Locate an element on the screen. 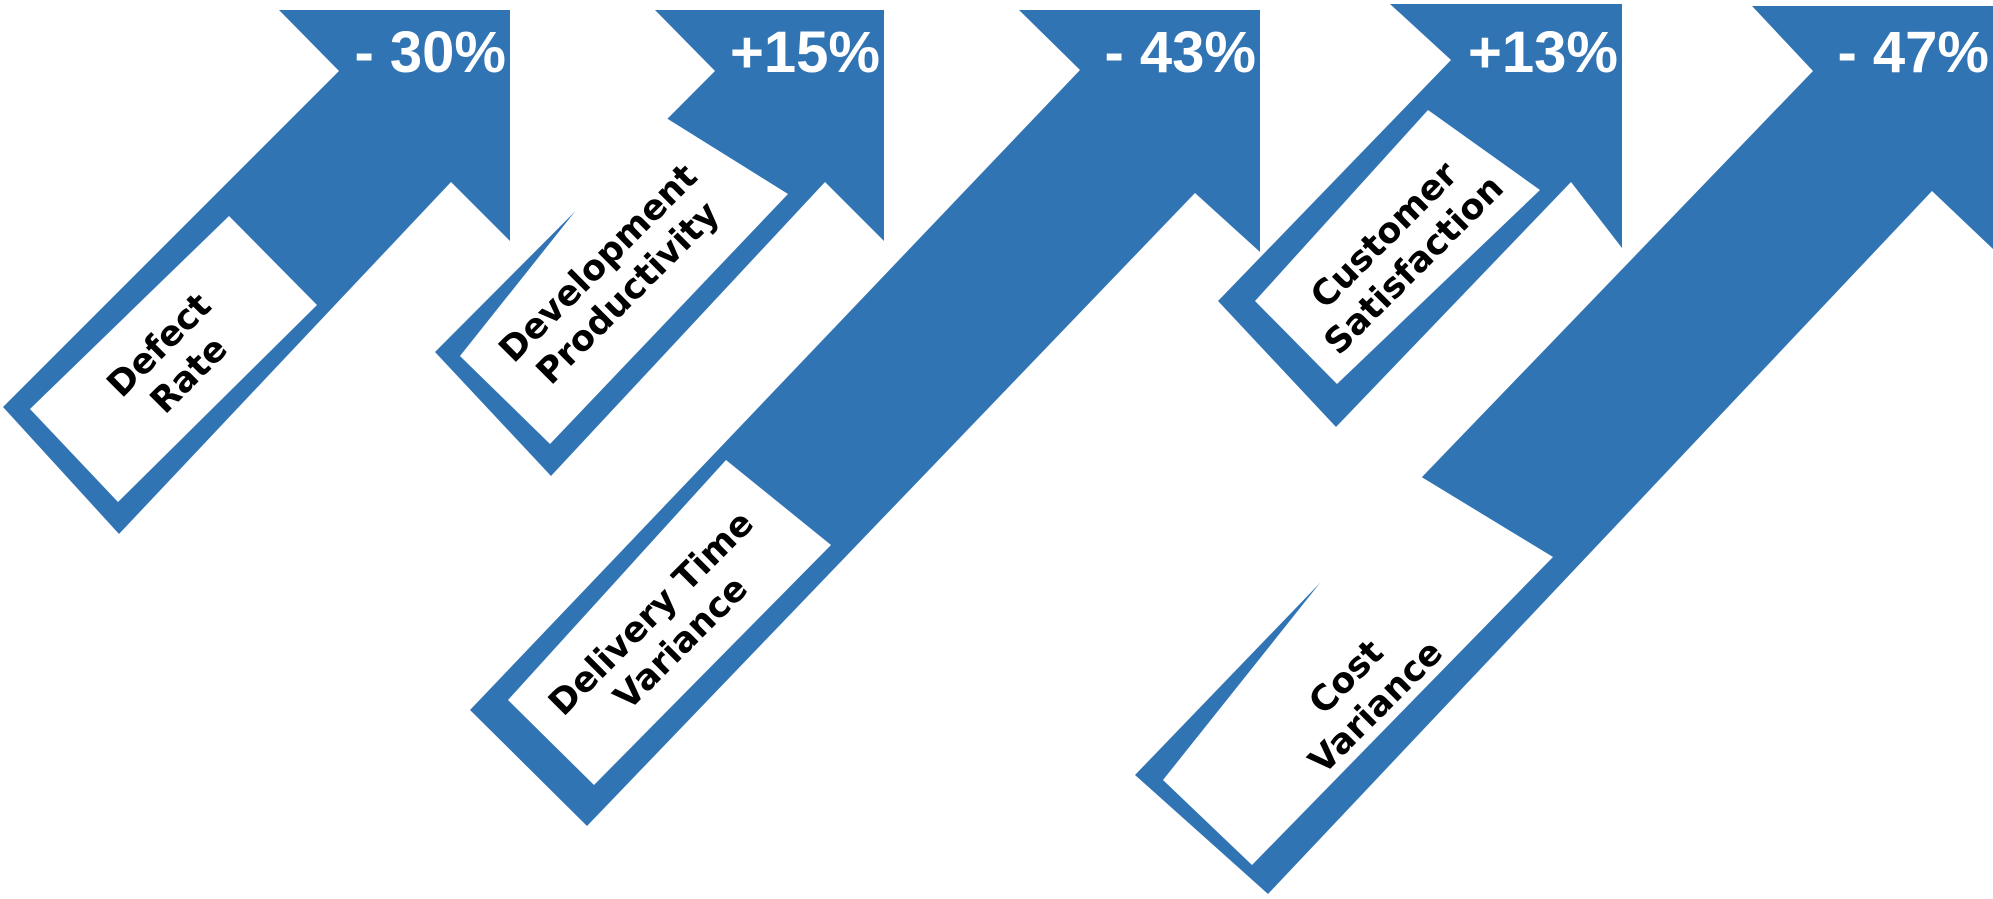 This screenshot has width=1993, height=899. arrow-delivery-time-variance-label-box is located at coordinates (669, 622).